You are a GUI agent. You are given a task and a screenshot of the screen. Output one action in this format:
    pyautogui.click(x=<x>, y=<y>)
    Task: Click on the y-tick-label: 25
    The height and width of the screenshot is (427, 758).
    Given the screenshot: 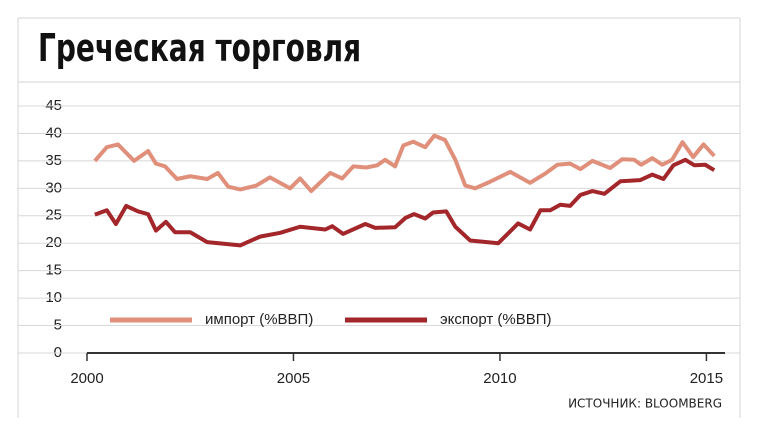 What is the action you would take?
    pyautogui.click(x=53, y=215)
    